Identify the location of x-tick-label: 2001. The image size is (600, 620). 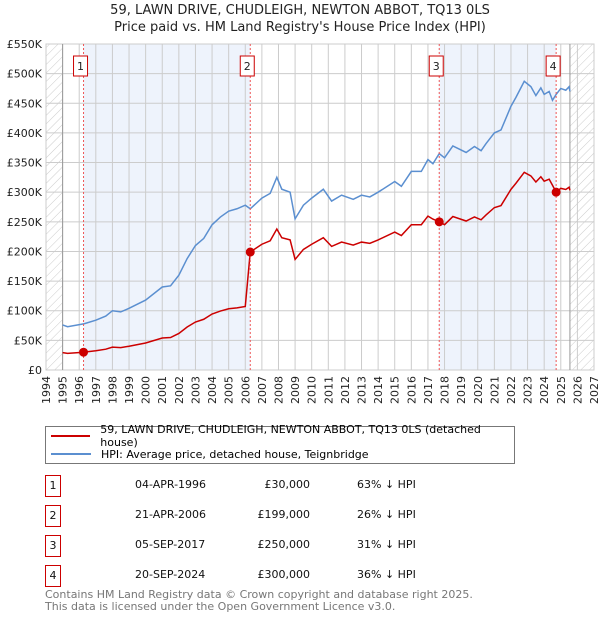
(162, 390).